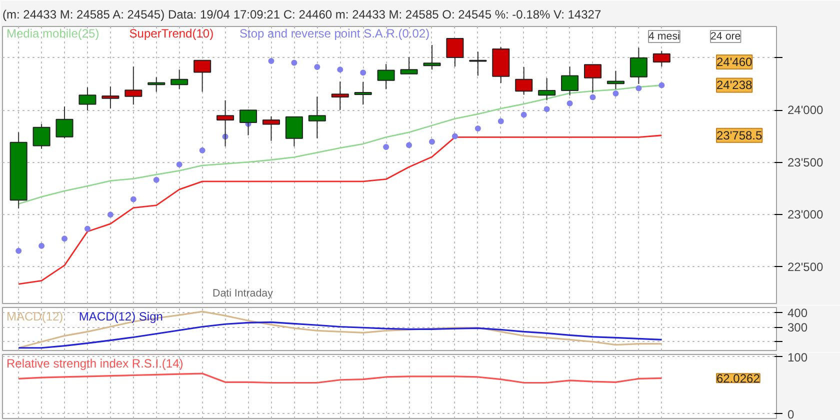 This screenshot has width=840, height=420. What do you see at coordinates (53, 33) in the screenshot?
I see `text: Media mobile(25)` at bounding box center [53, 33].